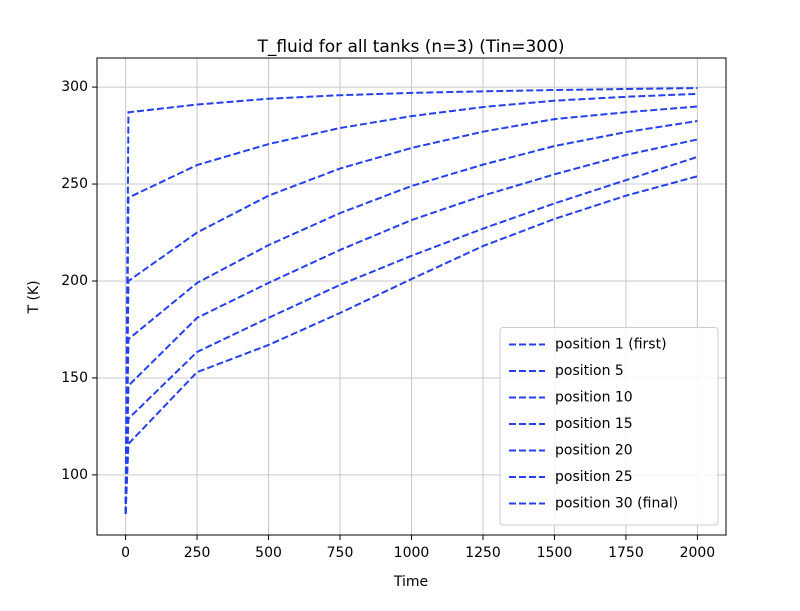 The height and width of the screenshot is (611, 800). What do you see at coordinates (410, 582) in the screenshot?
I see `x-axis-label: Time` at bounding box center [410, 582].